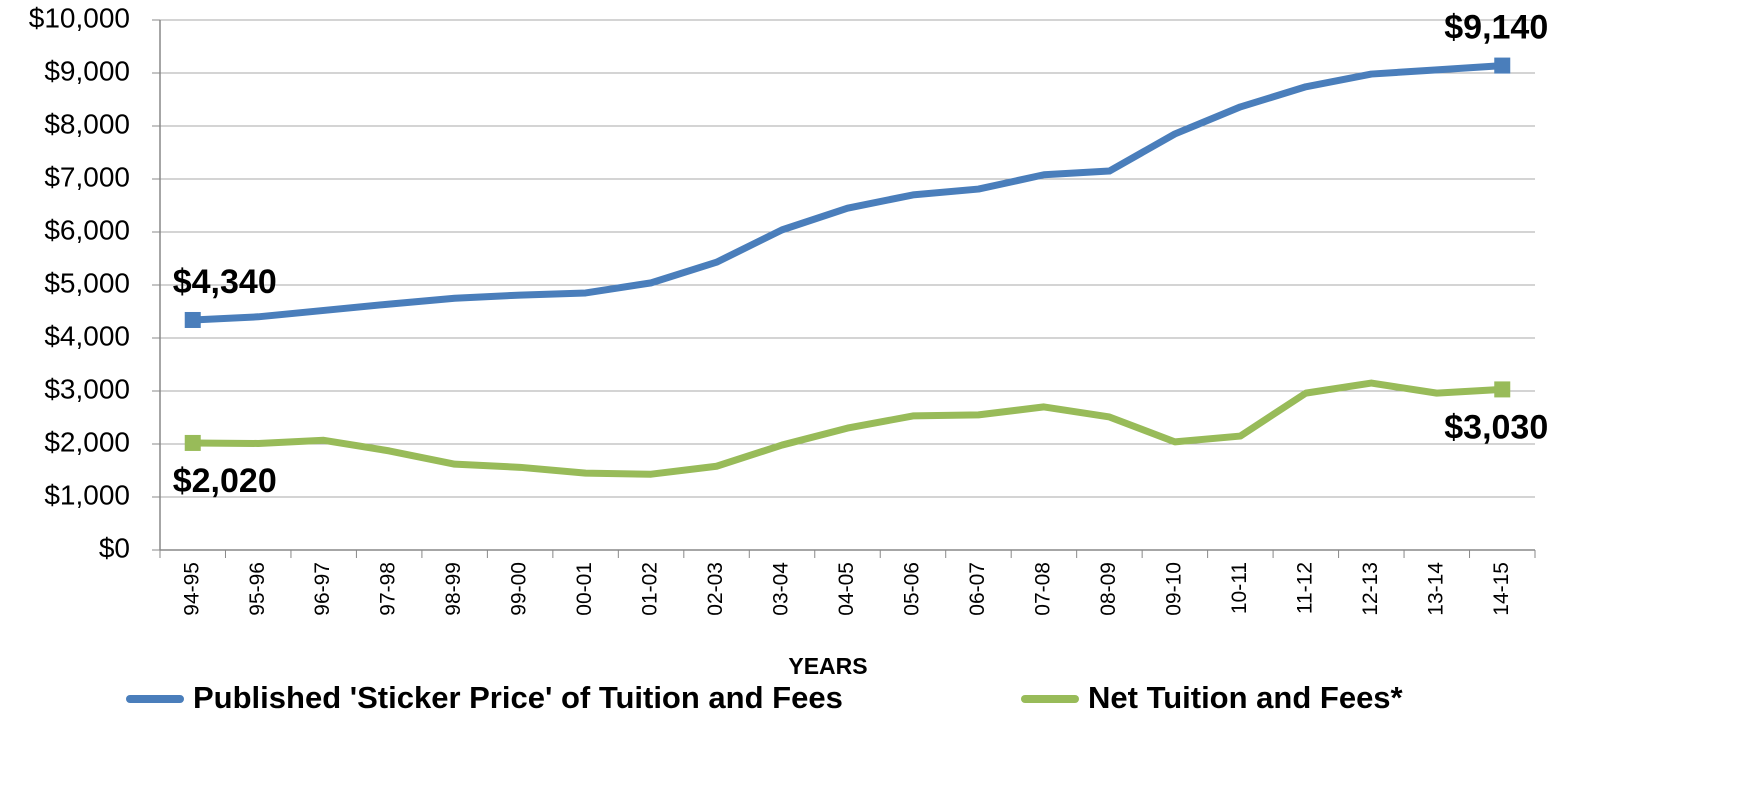 The height and width of the screenshot is (804, 1761). I want to click on x-tick-label: 99-00, so click(519, 589).